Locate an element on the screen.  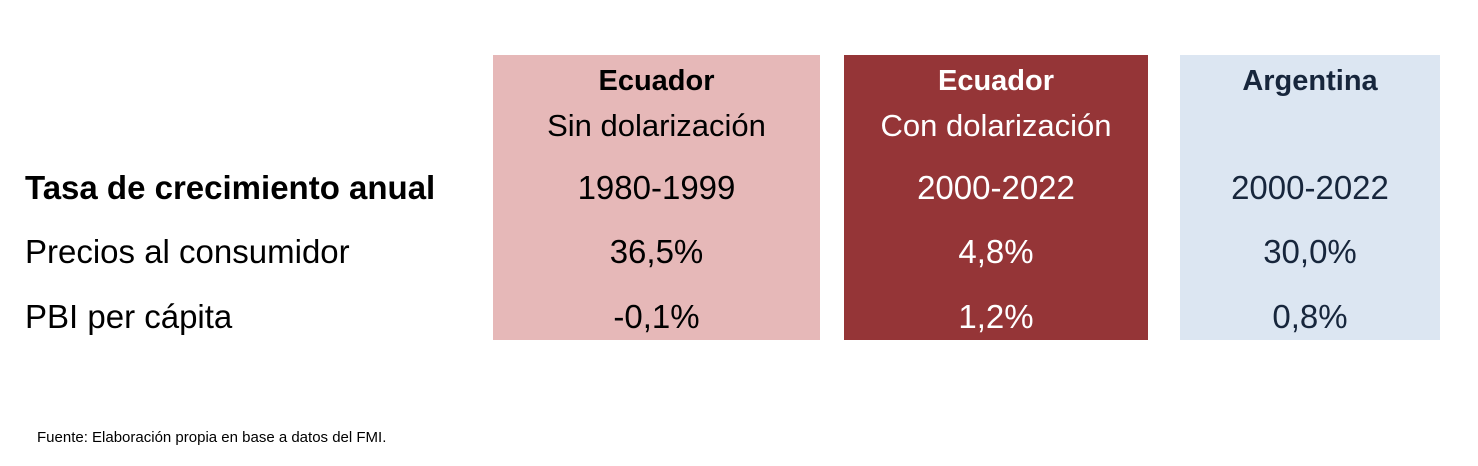
column-argentina: Argentina 2000-2022 30,0% 0,8% is located at coordinates (1310, 197).